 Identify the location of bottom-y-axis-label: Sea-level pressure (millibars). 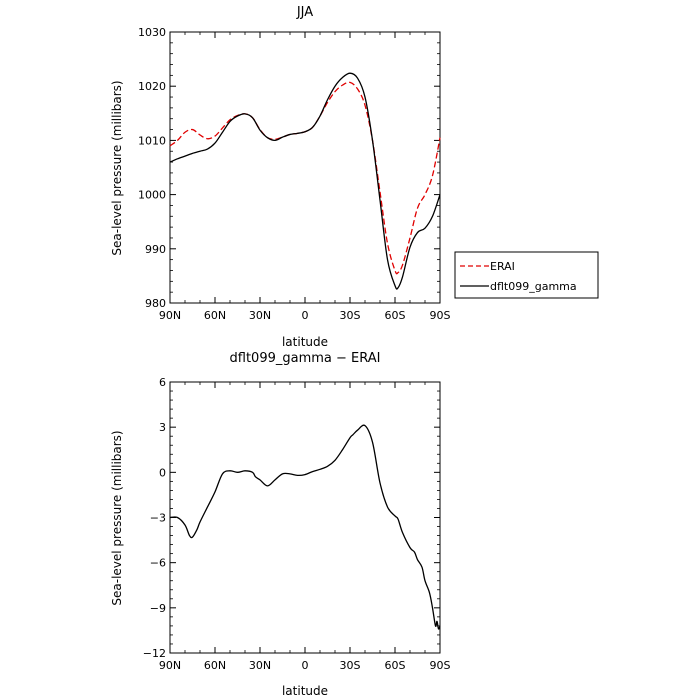
(117, 517).